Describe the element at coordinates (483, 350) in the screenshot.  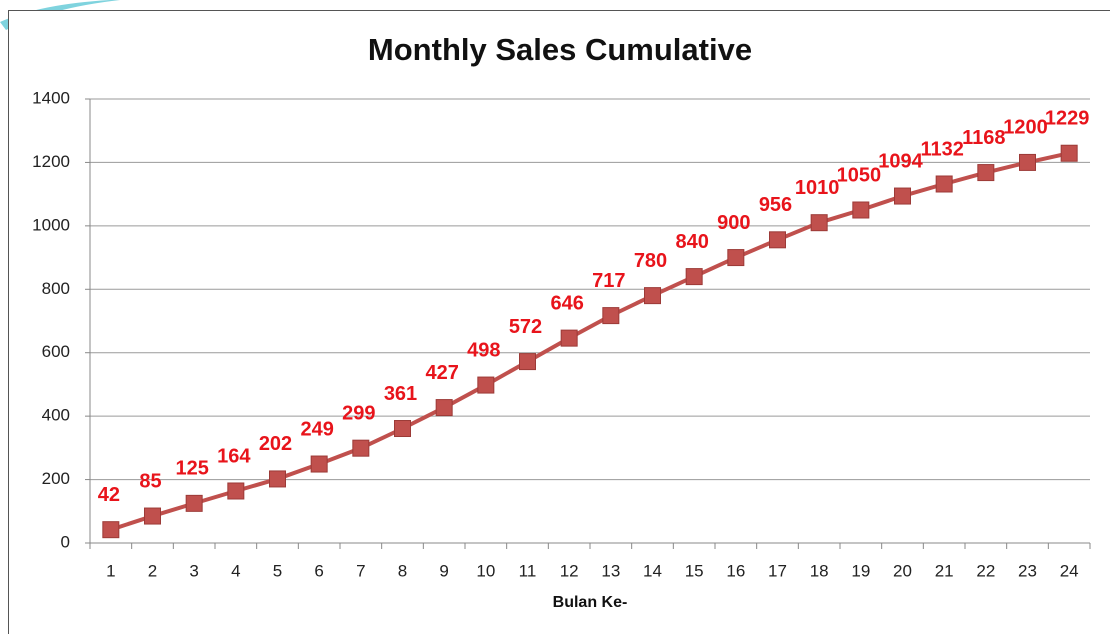
I see `data-label: 498` at that location.